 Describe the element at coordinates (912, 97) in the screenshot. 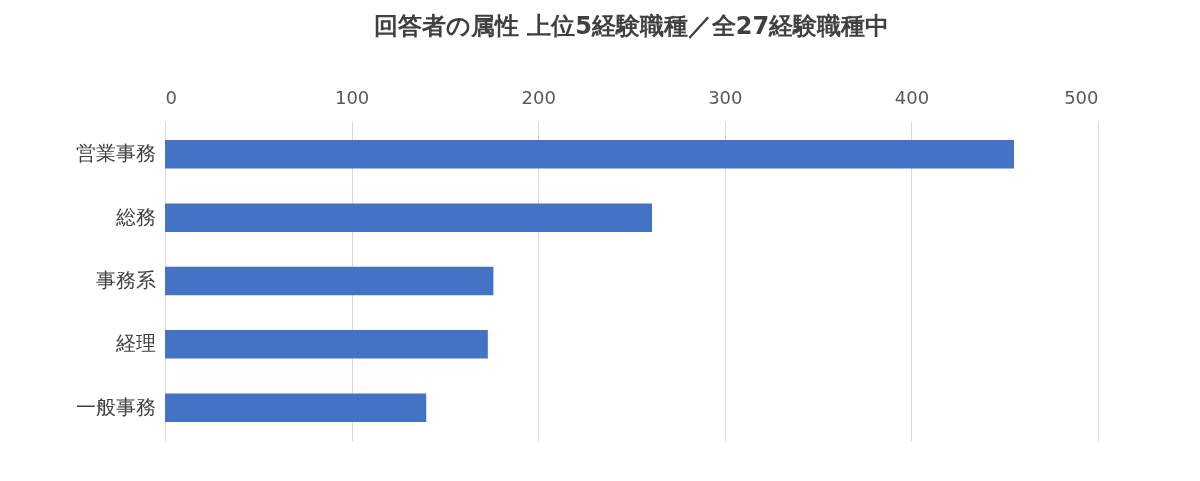

I see `x-tick-label: 400` at that location.